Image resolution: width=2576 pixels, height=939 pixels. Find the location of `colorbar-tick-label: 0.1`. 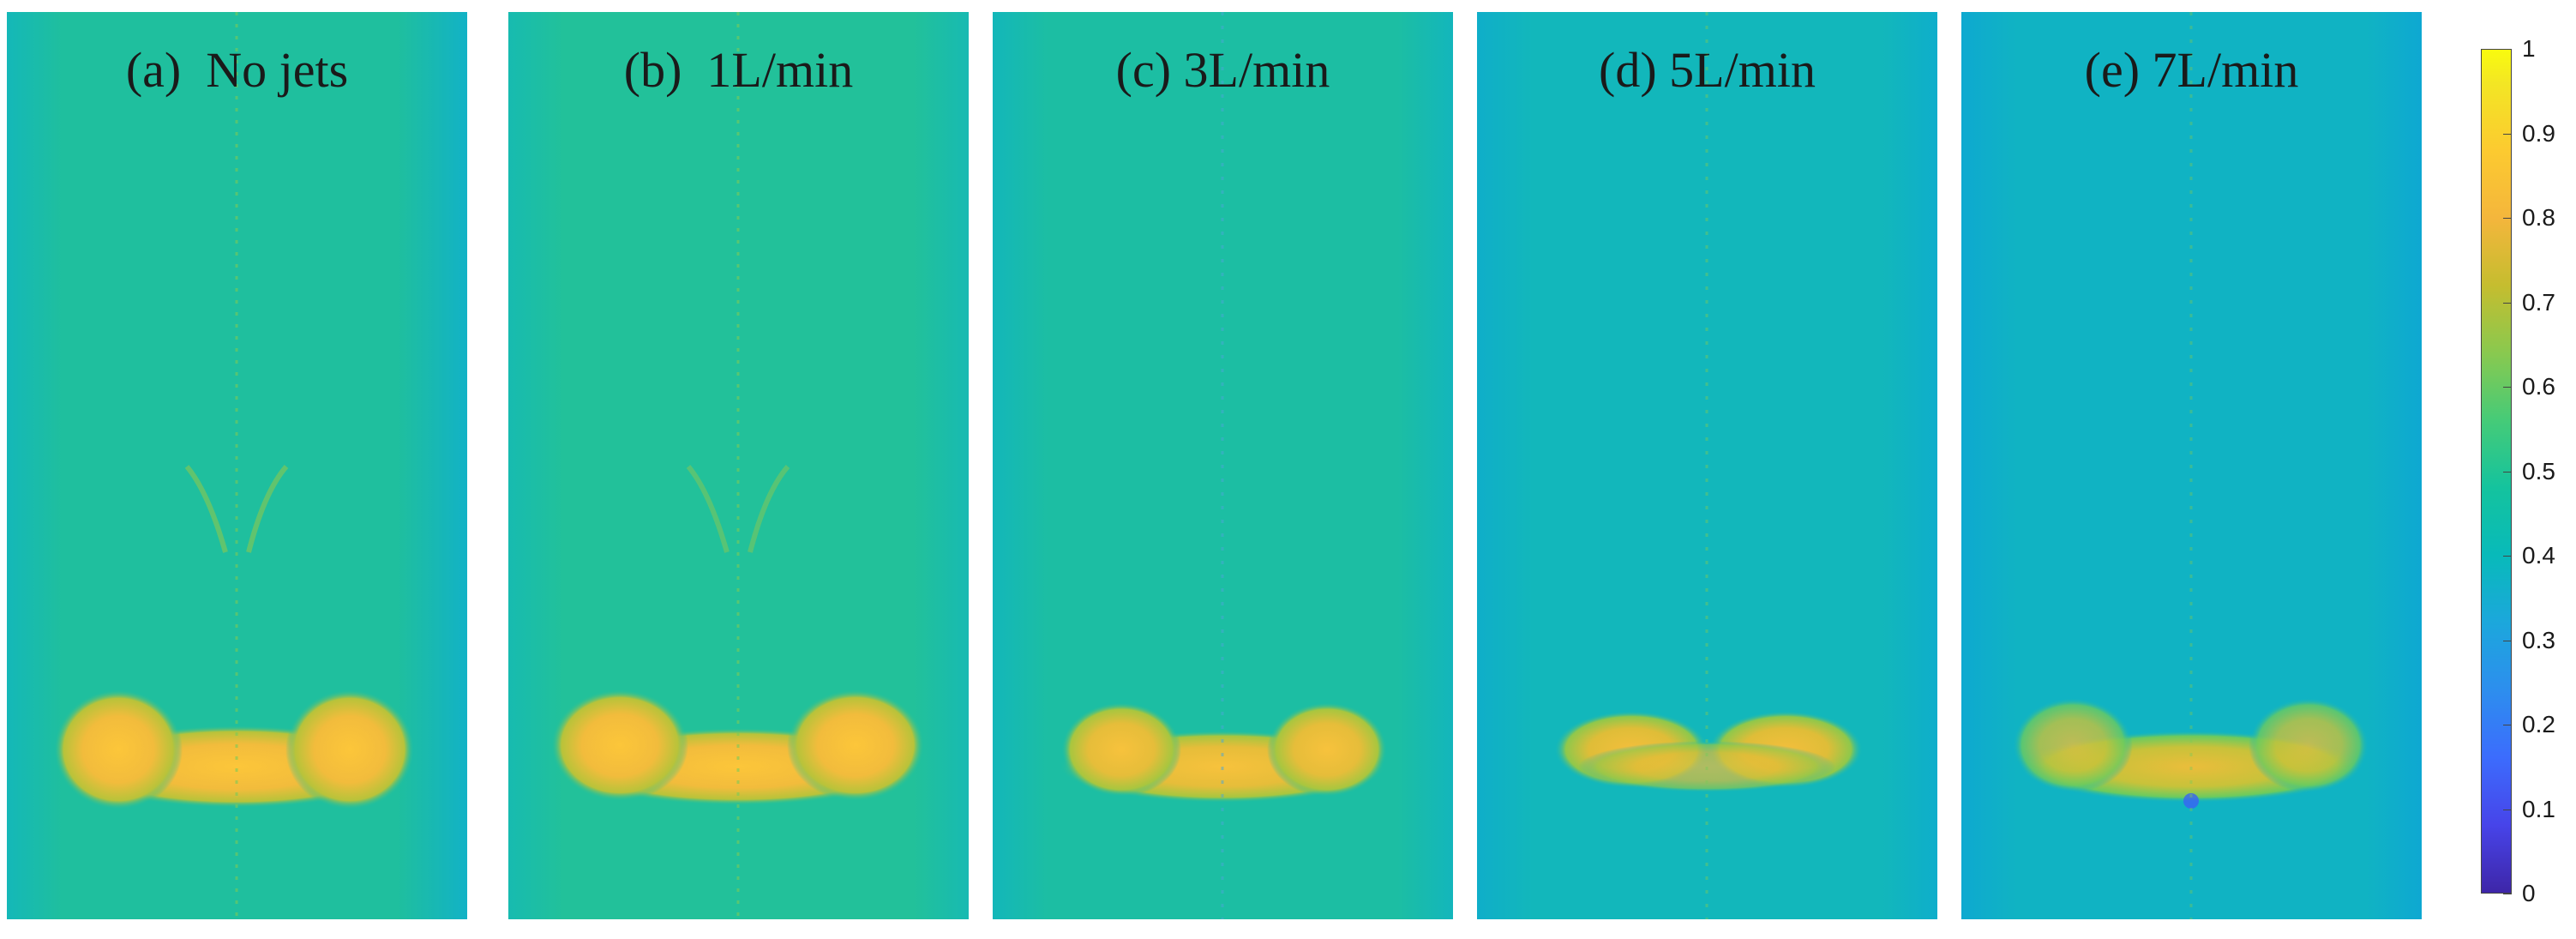

colorbar-tick-label: 0.1 is located at coordinates (2538, 808).